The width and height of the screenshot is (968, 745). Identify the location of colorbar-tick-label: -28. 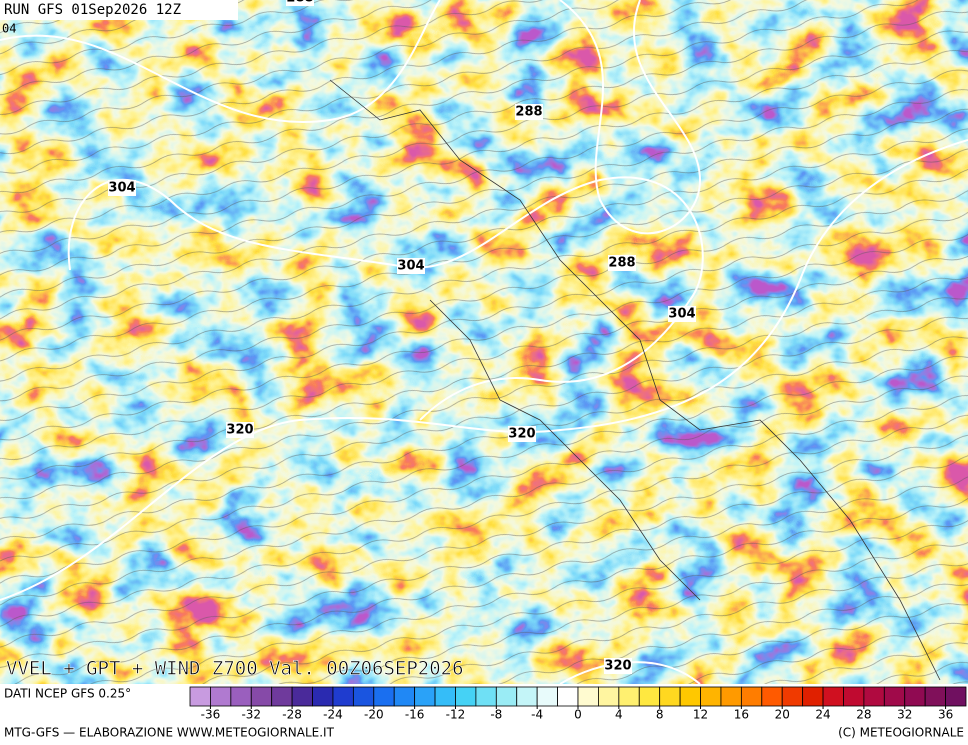
(292, 715).